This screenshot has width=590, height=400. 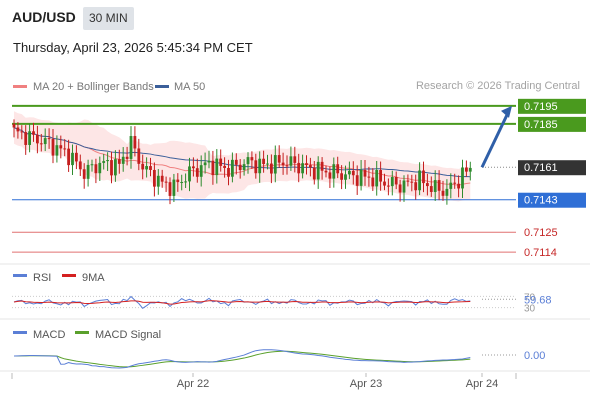 I want to click on macd-signal-line, so click(x=242, y=359).